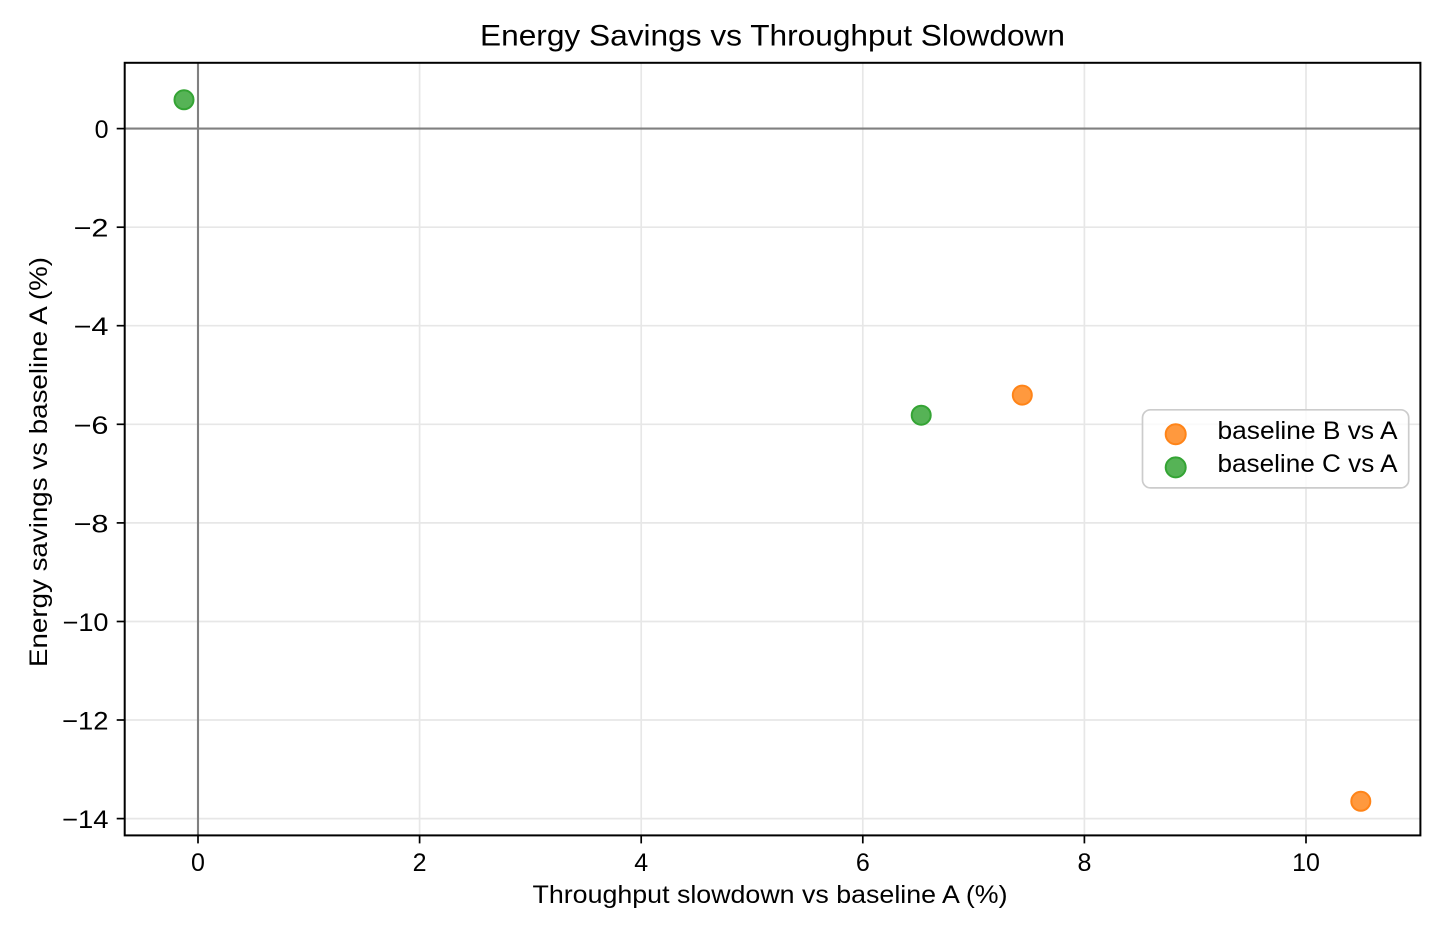 This screenshot has height=935, width=1445. I want to click on svg-text: −4, so click(91, 327).